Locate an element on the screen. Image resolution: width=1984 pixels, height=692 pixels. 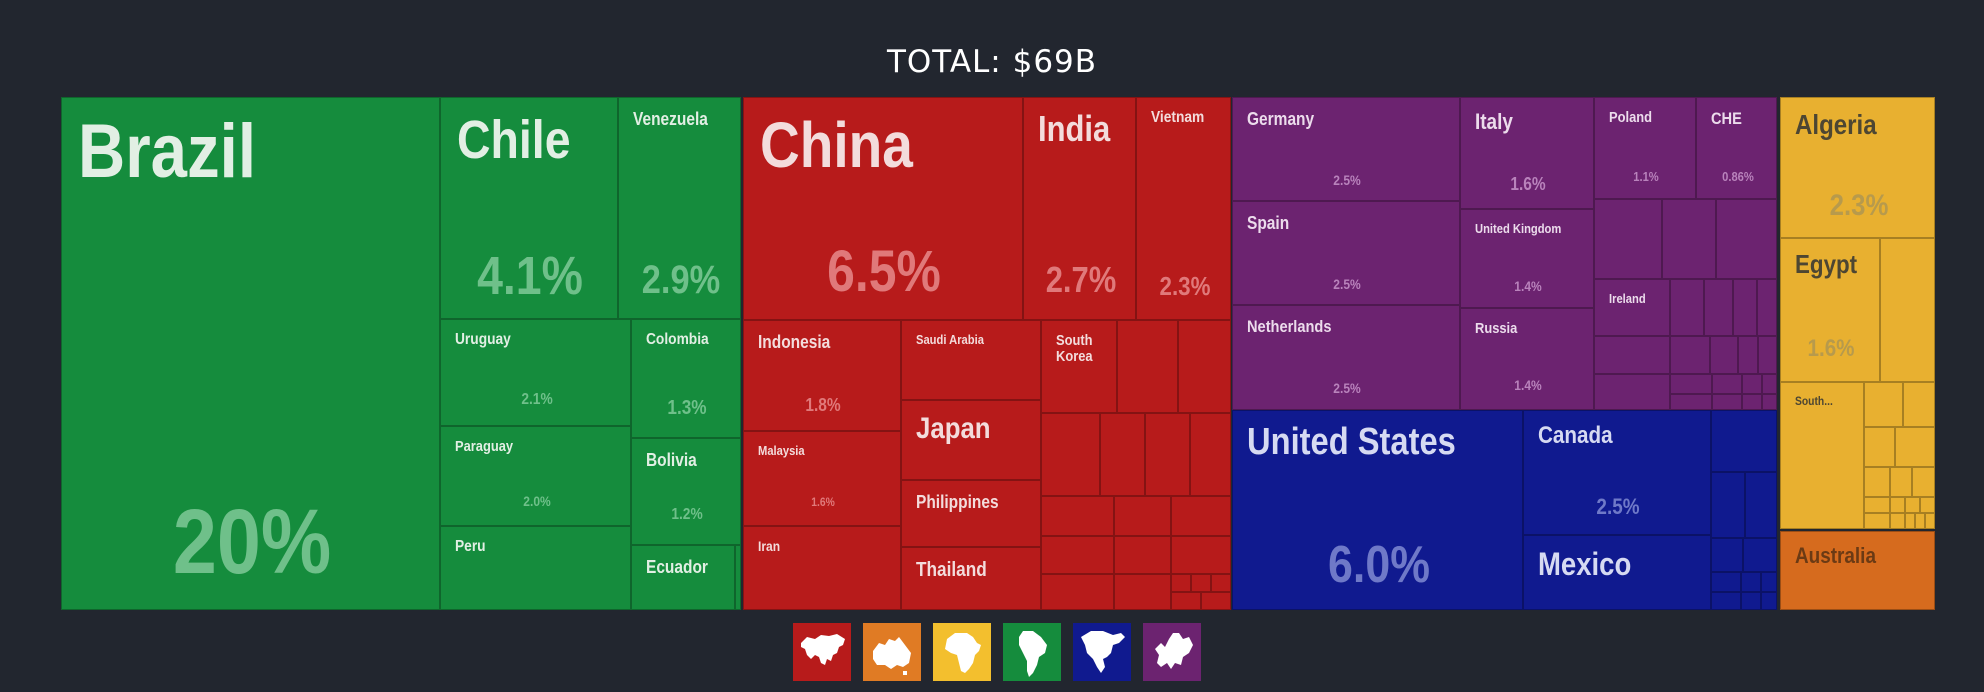
north-america-icon is located at coordinates (1102, 652).